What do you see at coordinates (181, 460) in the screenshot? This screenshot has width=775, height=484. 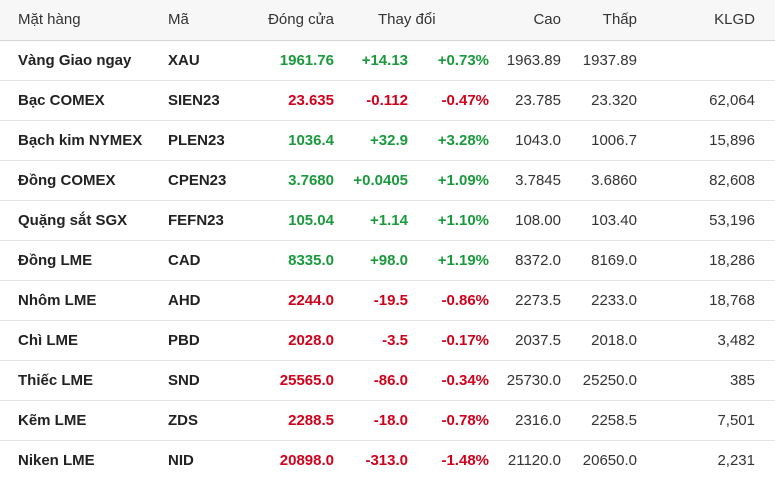 I see `cell-code: NID` at bounding box center [181, 460].